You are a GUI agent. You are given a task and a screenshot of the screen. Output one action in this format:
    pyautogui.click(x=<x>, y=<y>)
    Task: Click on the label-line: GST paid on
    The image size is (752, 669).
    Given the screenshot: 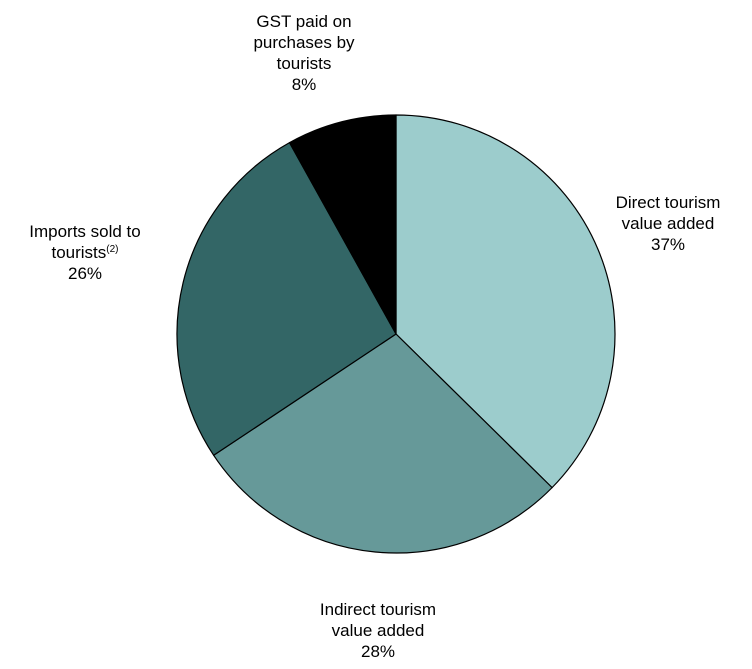 What is the action you would take?
    pyautogui.click(x=304, y=21)
    